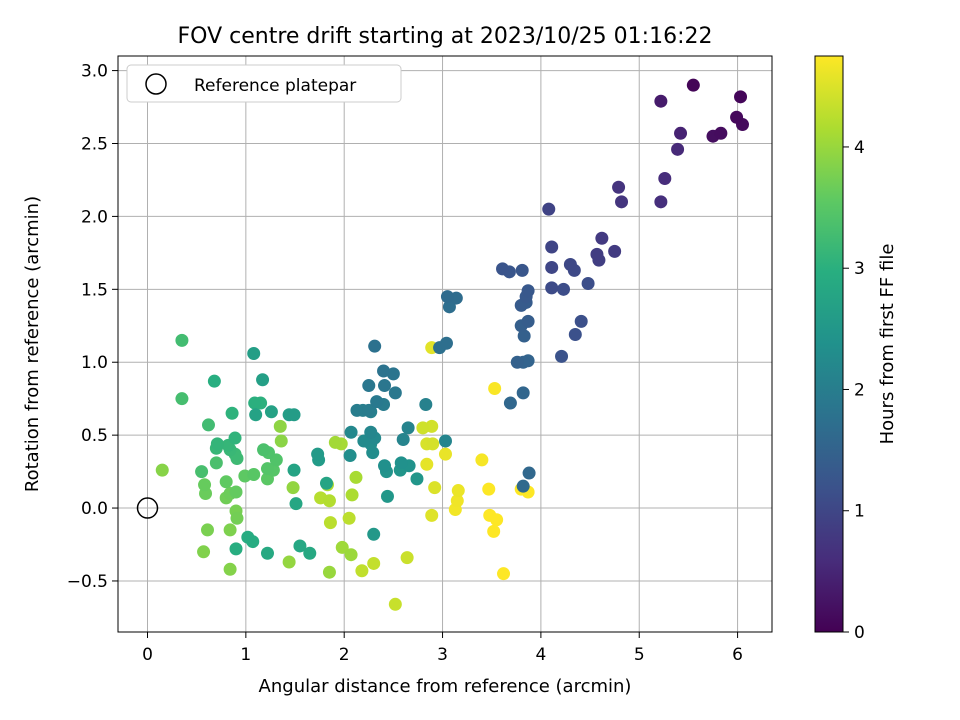 The image size is (960, 720). What do you see at coordinates (147, 655) in the screenshot?
I see `x-tick-label: 0` at bounding box center [147, 655].